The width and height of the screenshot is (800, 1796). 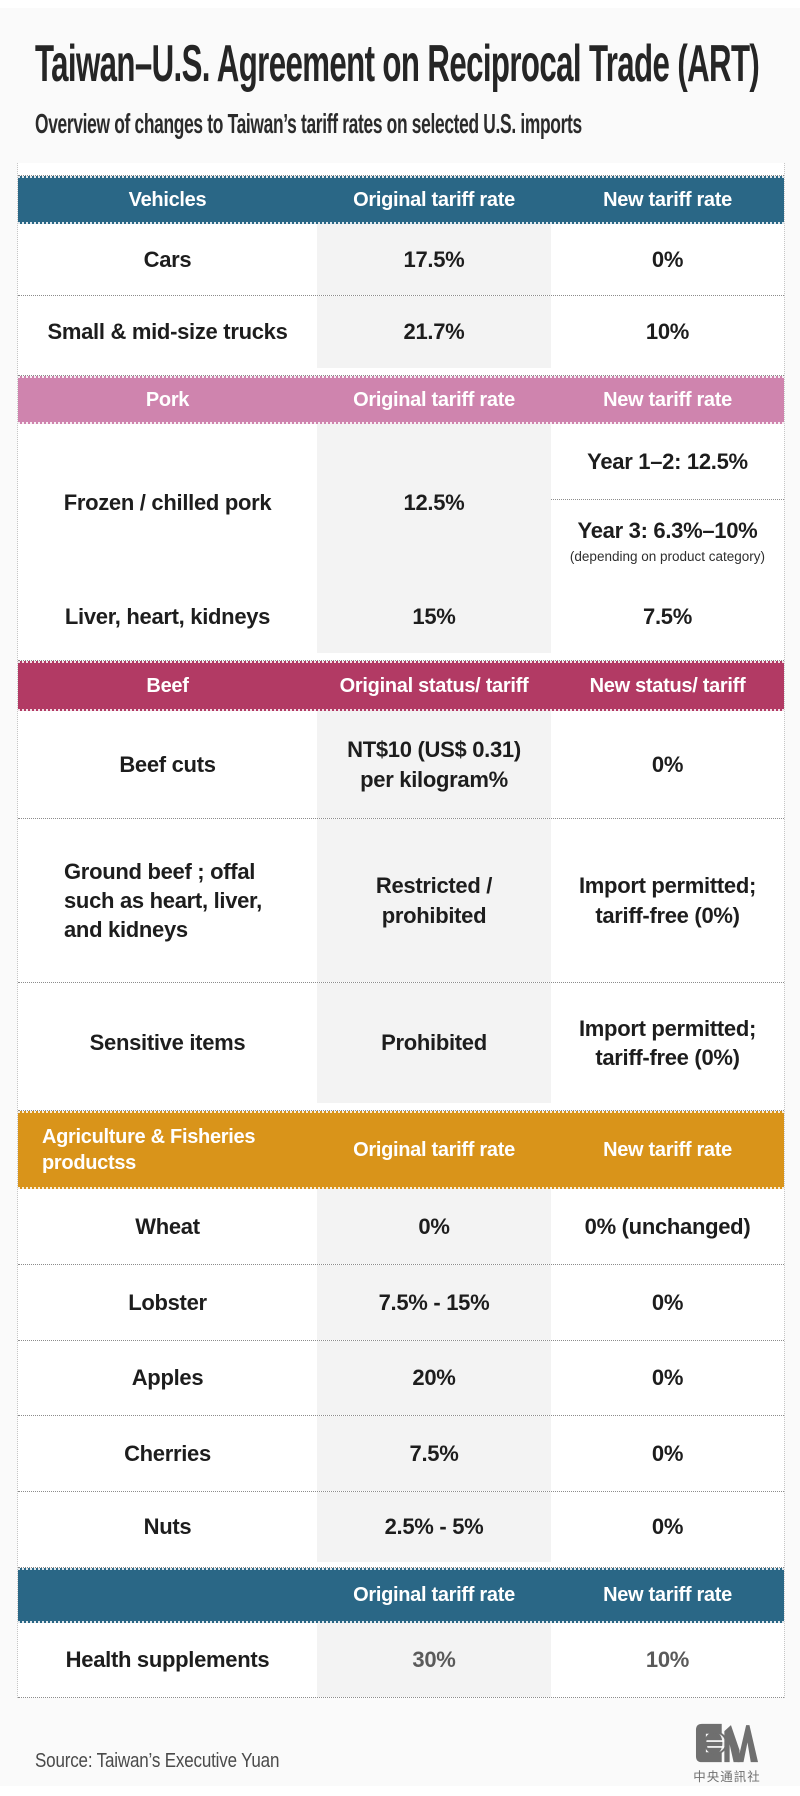 I want to click on table-row: Health supplements 30% 10%, so click(x=401, y=1660).